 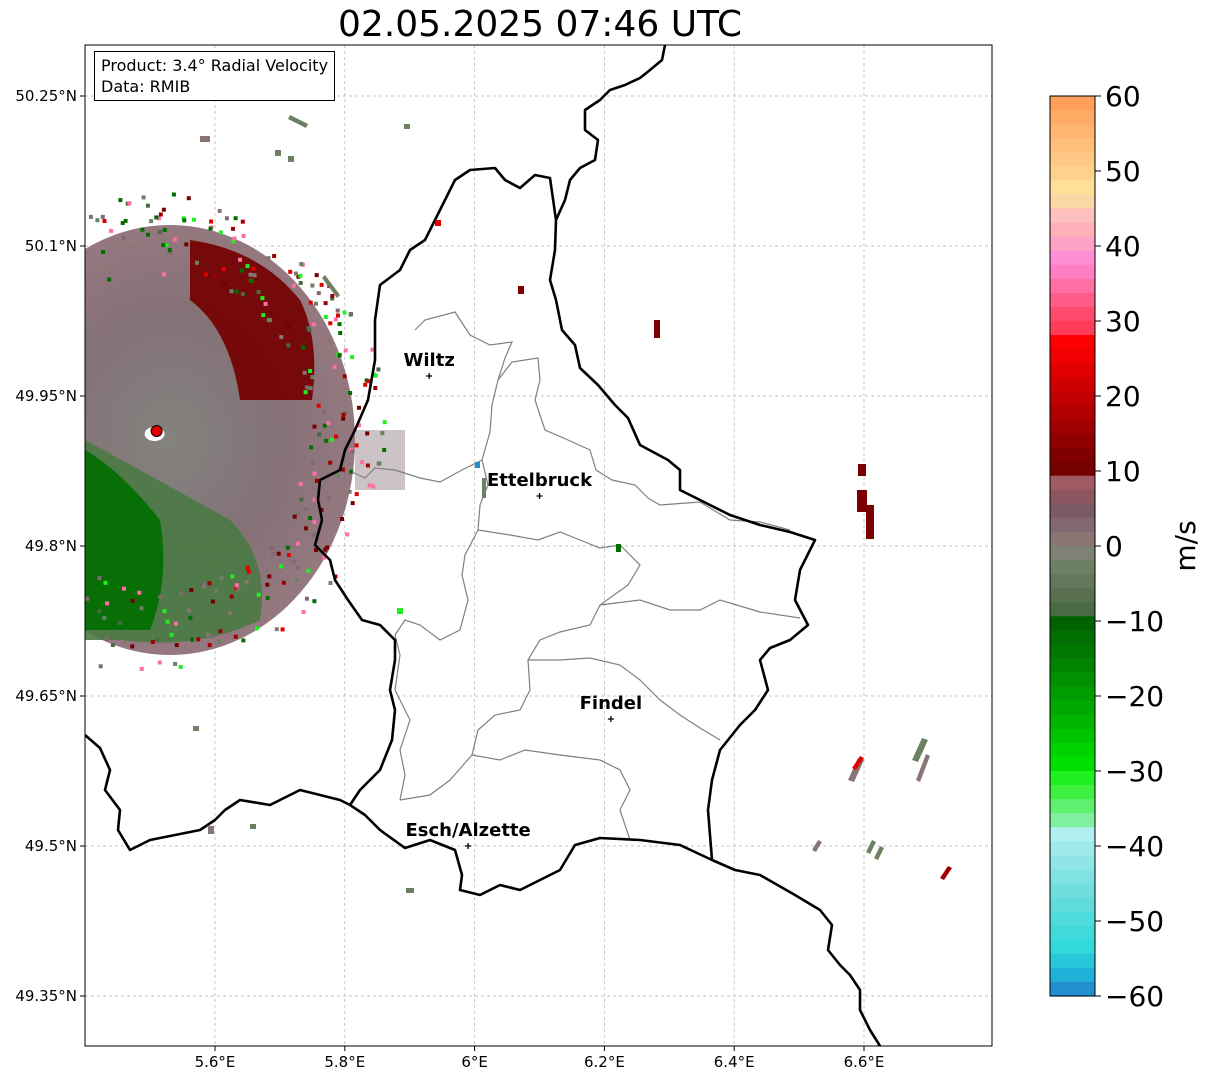 What do you see at coordinates (523, 599) in the screenshot?
I see `city-layer: Wiltz Ettelbruck Findel Esch/Alzette` at bounding box center [523, 599].